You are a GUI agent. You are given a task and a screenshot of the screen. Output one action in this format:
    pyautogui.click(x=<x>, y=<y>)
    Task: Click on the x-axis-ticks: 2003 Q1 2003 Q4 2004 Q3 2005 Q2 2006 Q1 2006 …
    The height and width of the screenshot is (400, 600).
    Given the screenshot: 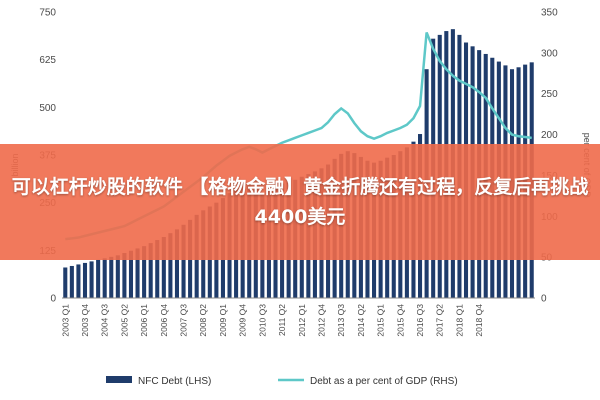 What is the action you would take?
    pyautogui.click(x=272, y=320)
    